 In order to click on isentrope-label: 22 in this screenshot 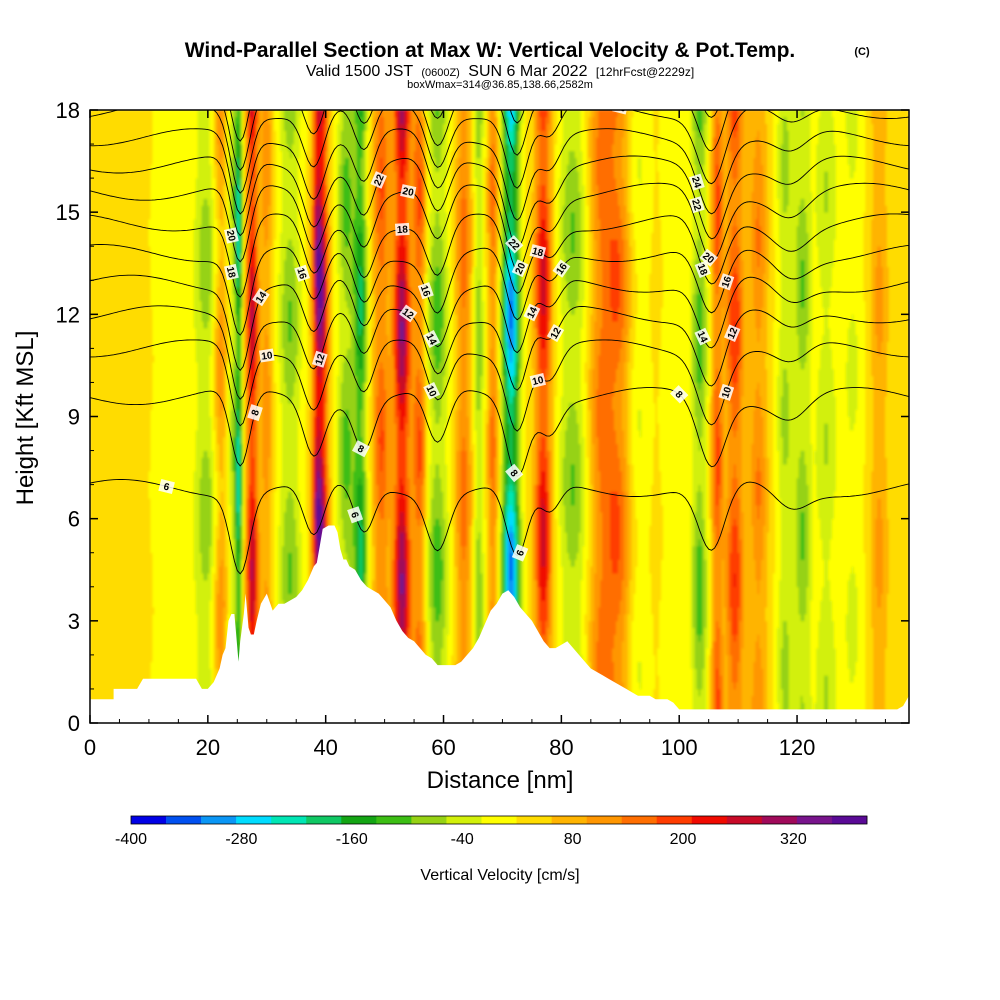, I will do `click(378, 180)`.